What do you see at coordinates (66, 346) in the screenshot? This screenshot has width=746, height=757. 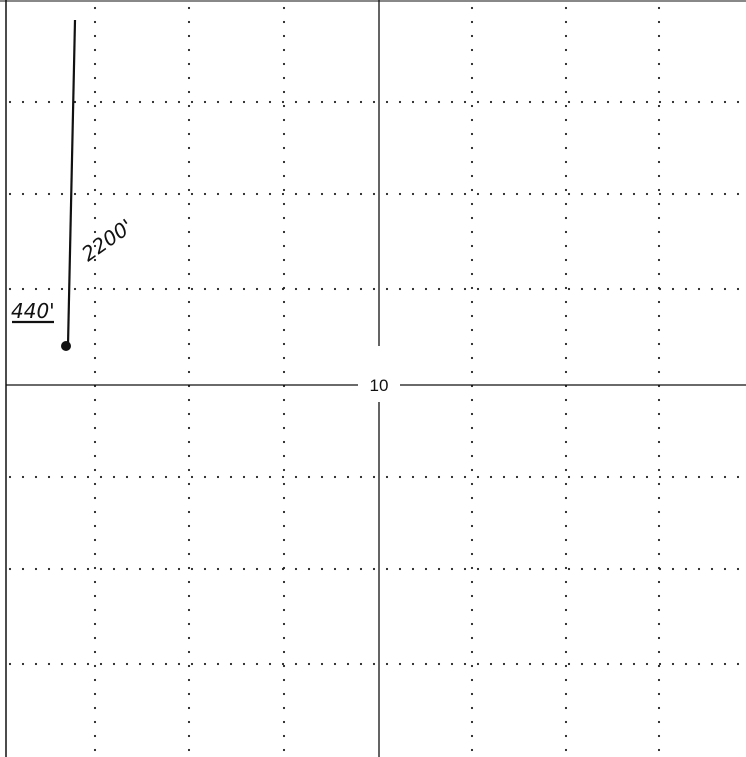 I see `well-symbol` at bounding box center [66, 346].